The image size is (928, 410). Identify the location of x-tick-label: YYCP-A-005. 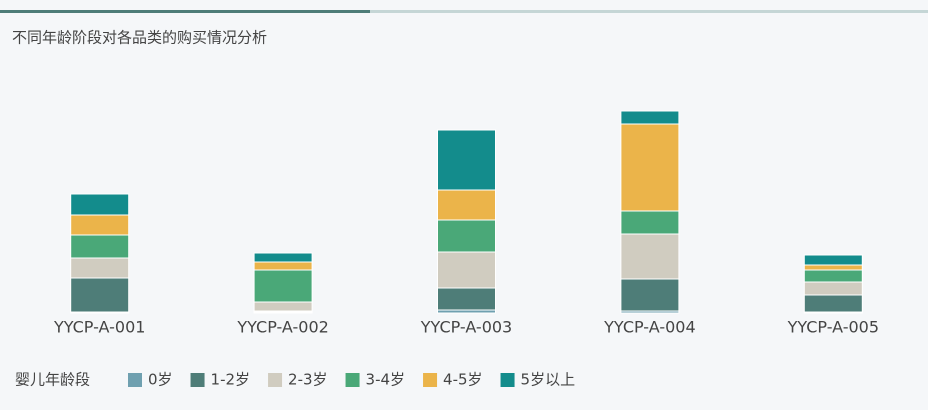
(833, 327).